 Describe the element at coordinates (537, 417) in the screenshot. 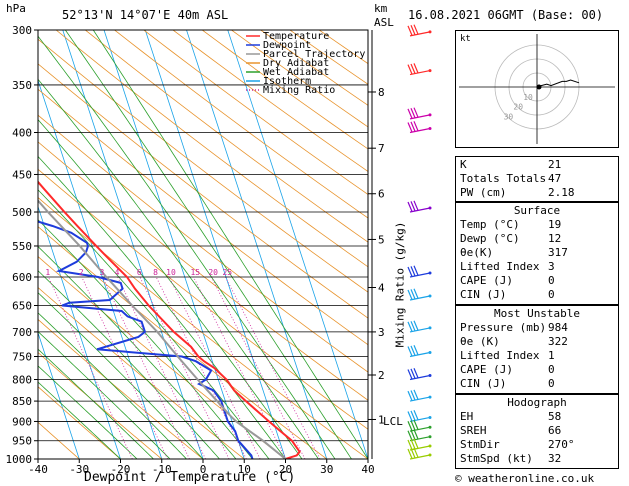

I see `table-row: EH 58` at that location.